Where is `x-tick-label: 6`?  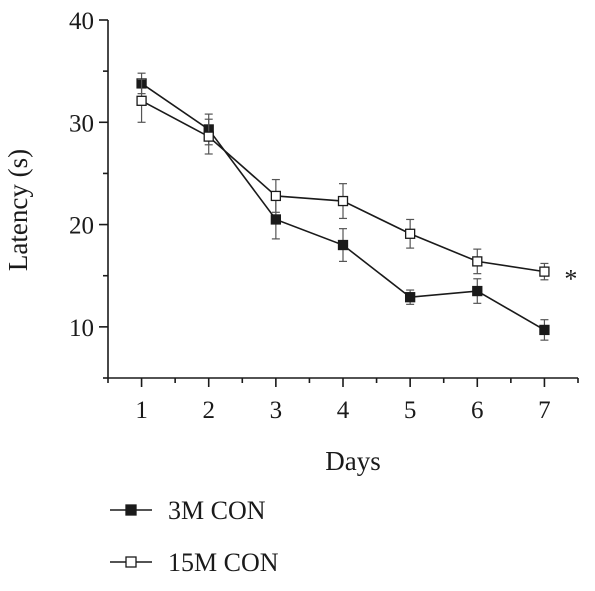
x-tick-label: 6 is located at coordinates (477, 410).